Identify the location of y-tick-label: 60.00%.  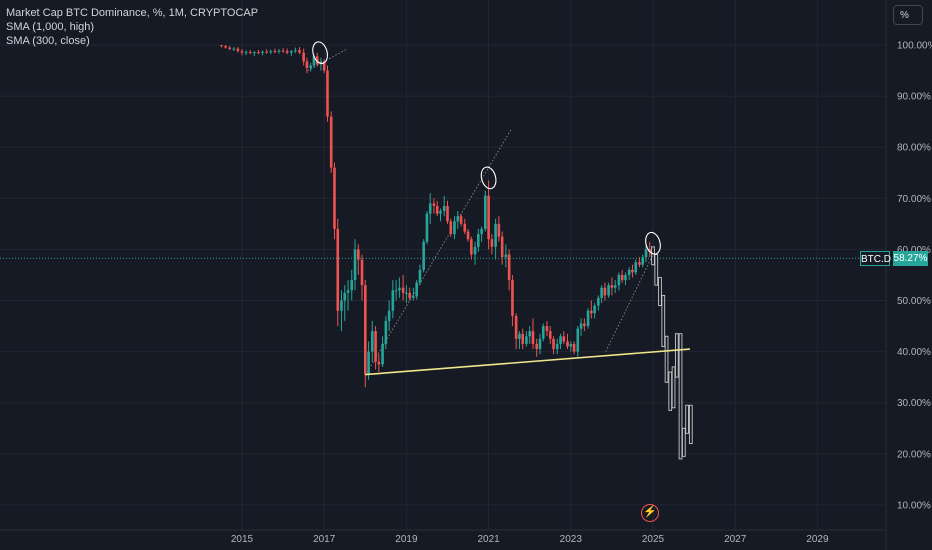
(914, 250).